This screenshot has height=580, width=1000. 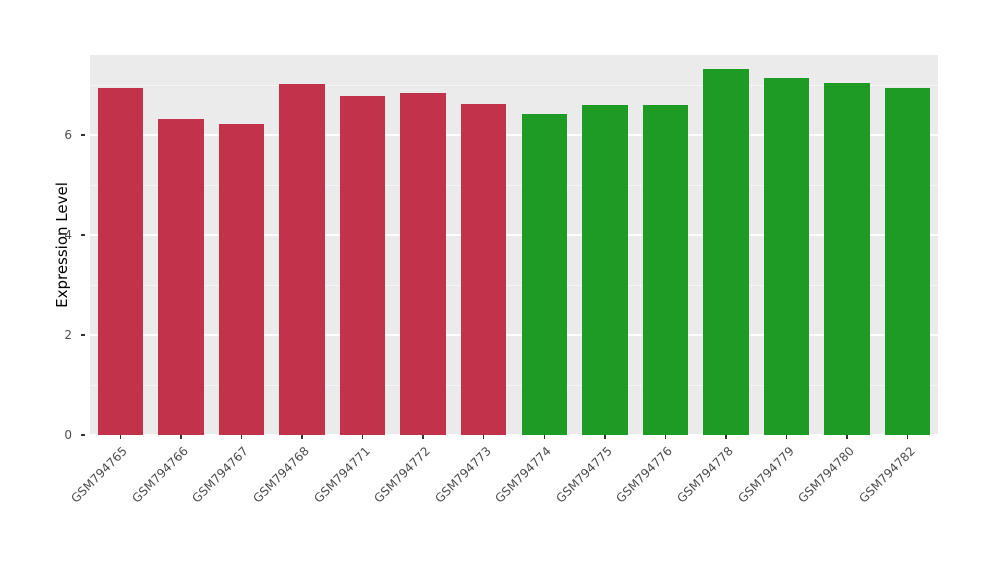 I want to click on x-tick-label-GSM794766: GSM794766, so click(x=160, y=475).